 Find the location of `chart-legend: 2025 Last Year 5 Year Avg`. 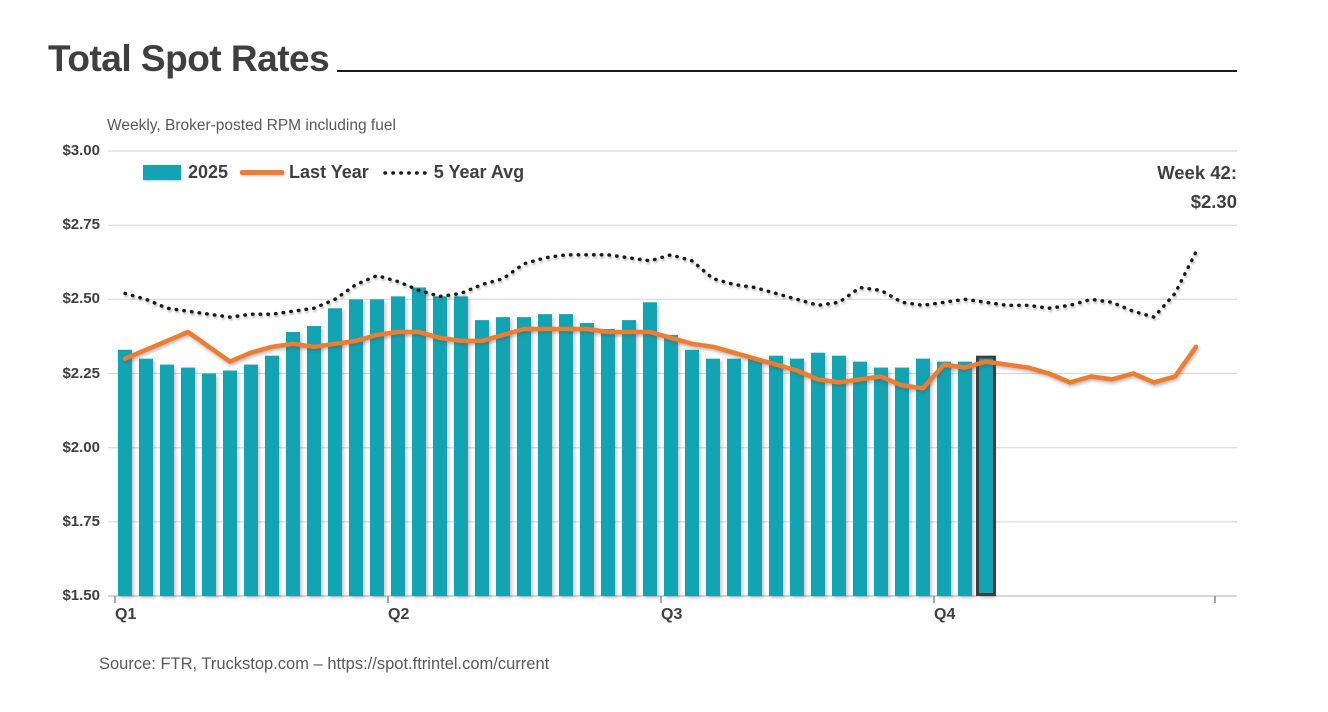

chart-legend: 2025 Last Year 5 Year Avg is located at coordinates (333, 172).